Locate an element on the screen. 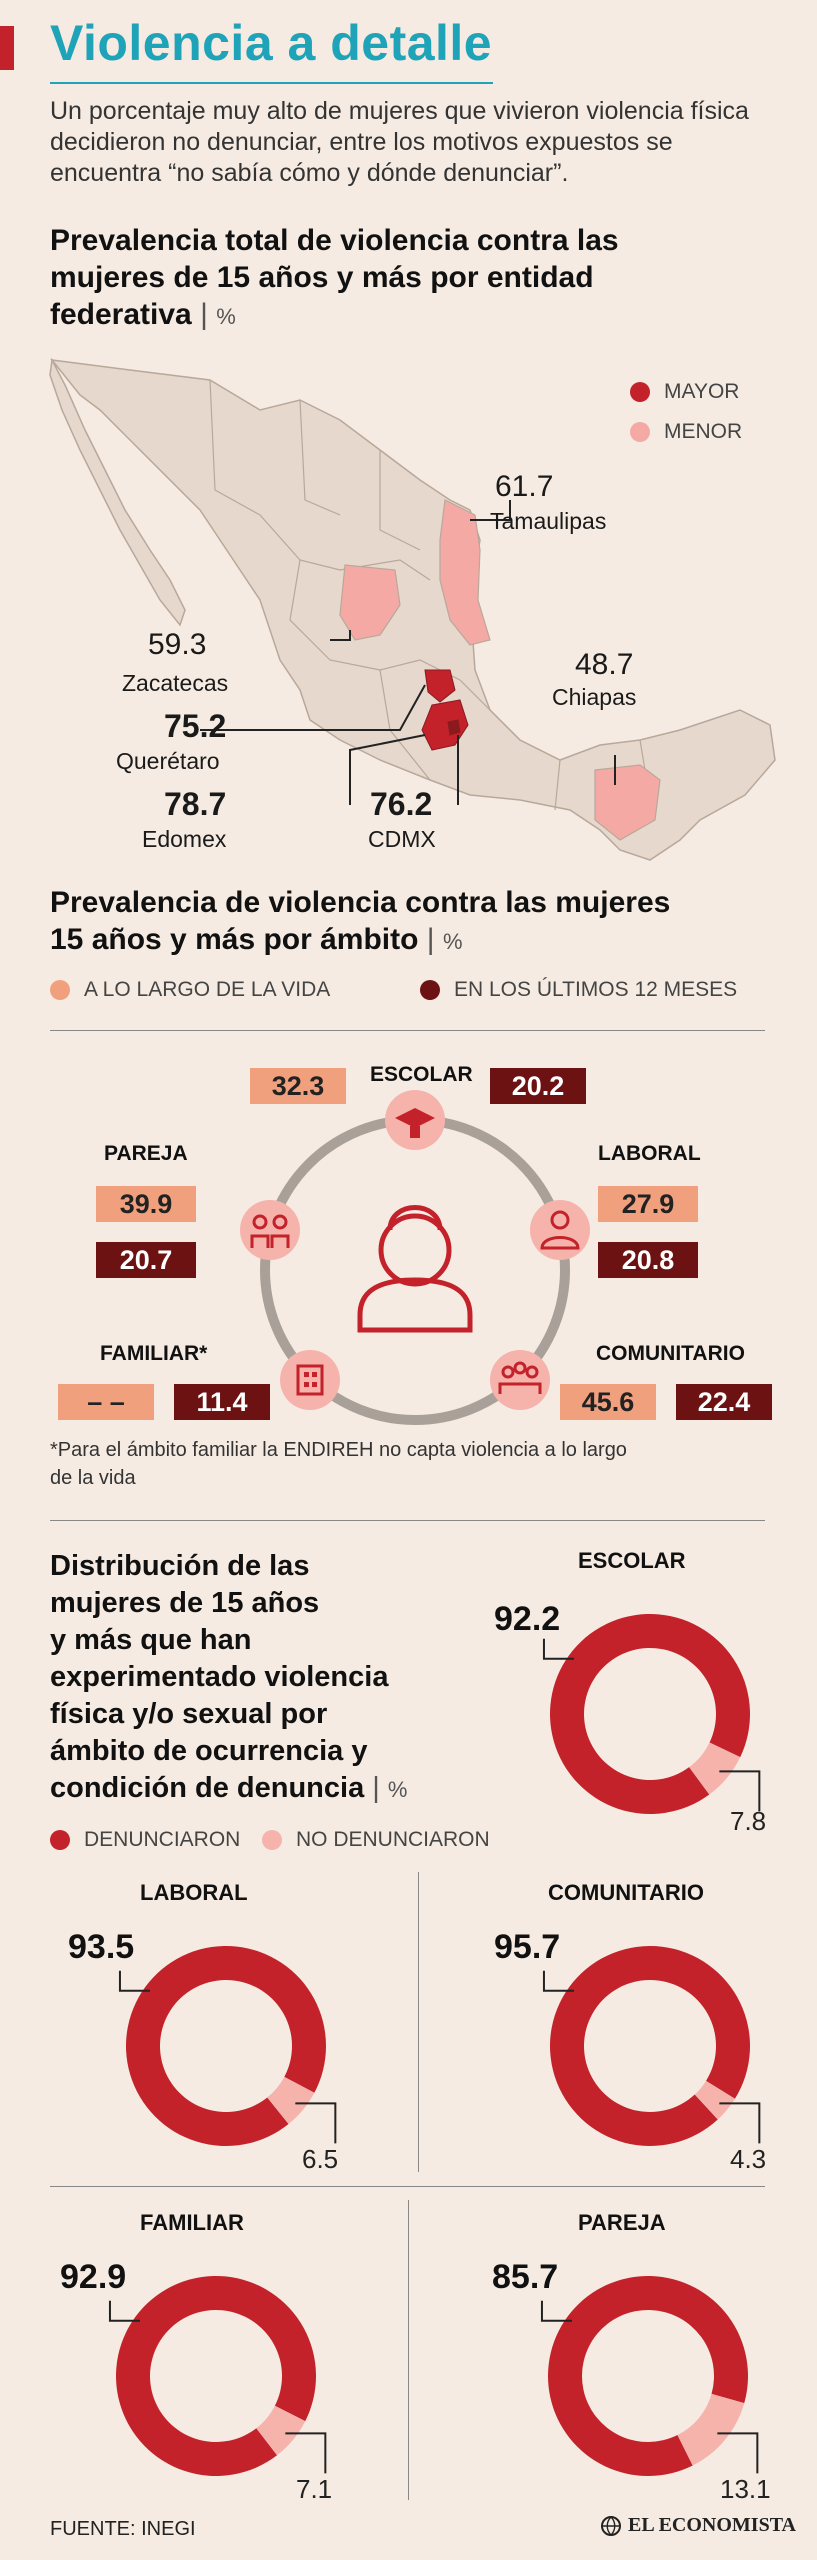 The image size is (817, 2560). donut-familiar-chart is located at coordinates (217, 2376).